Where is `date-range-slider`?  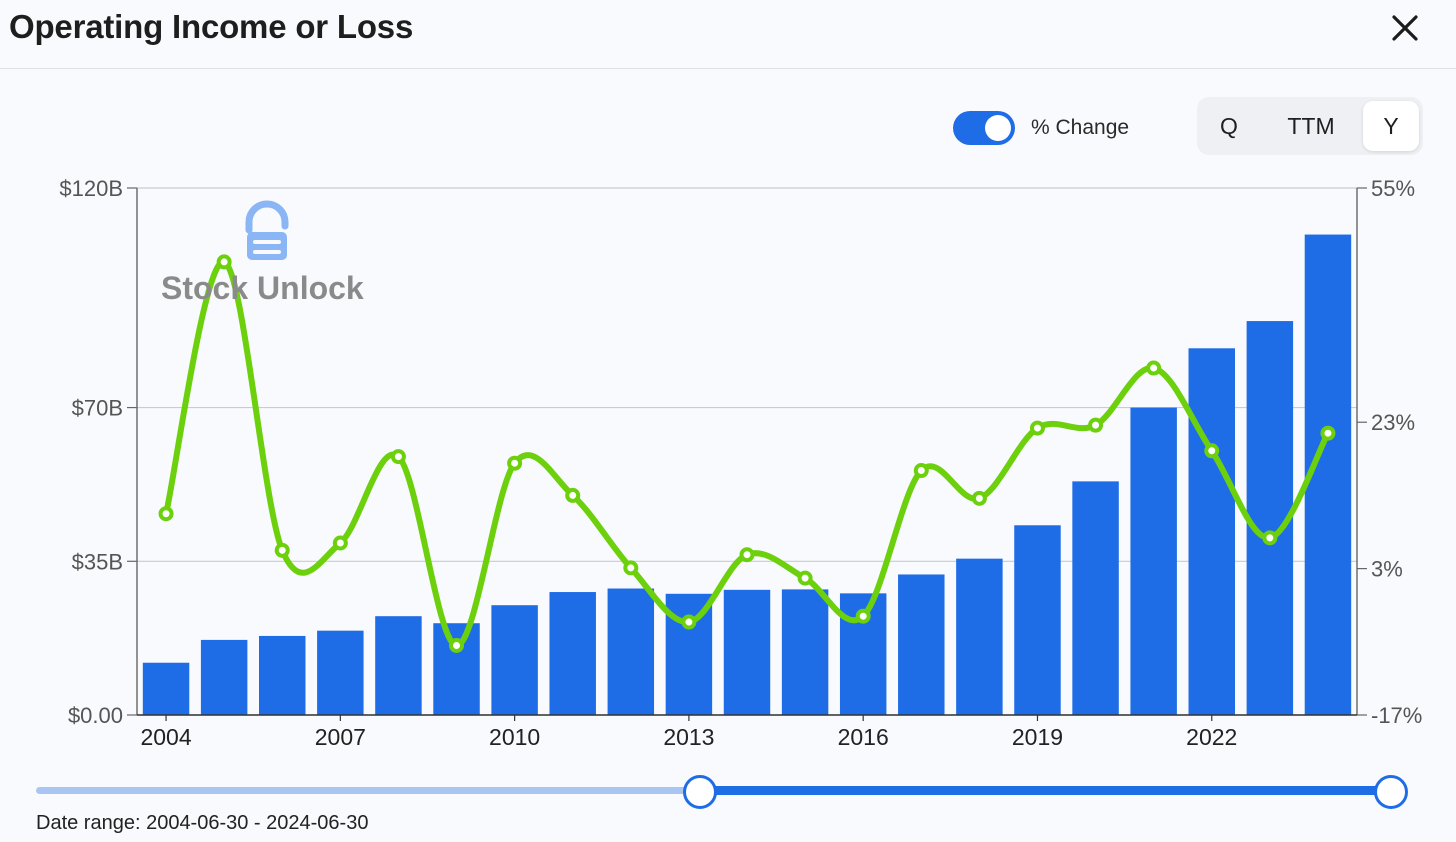 date-range-slider is located at coordinates (728, 791).